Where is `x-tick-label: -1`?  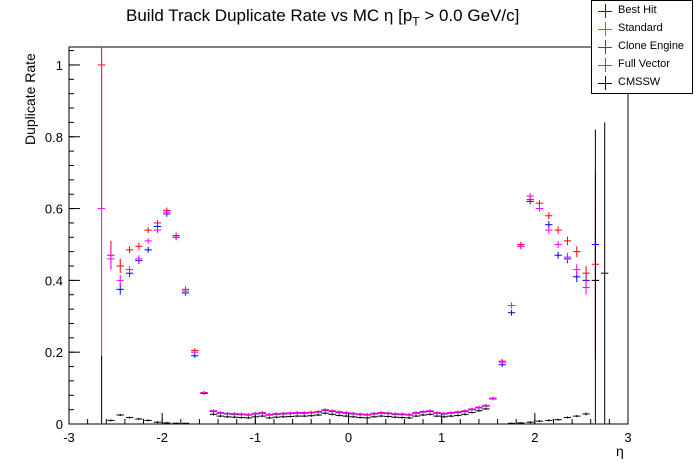 x-tick-label: -1 is located at coordinates (256, 437).